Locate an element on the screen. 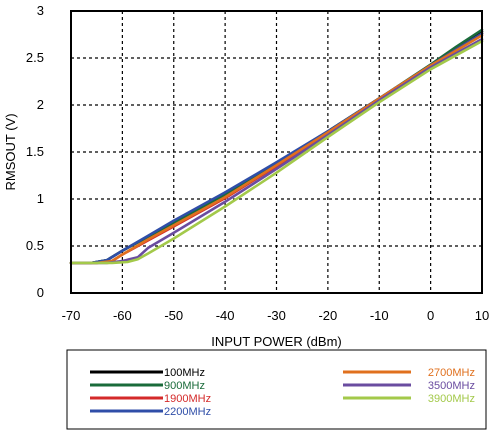  legend-label: 1900MHz is located at coordinates (187, 399).